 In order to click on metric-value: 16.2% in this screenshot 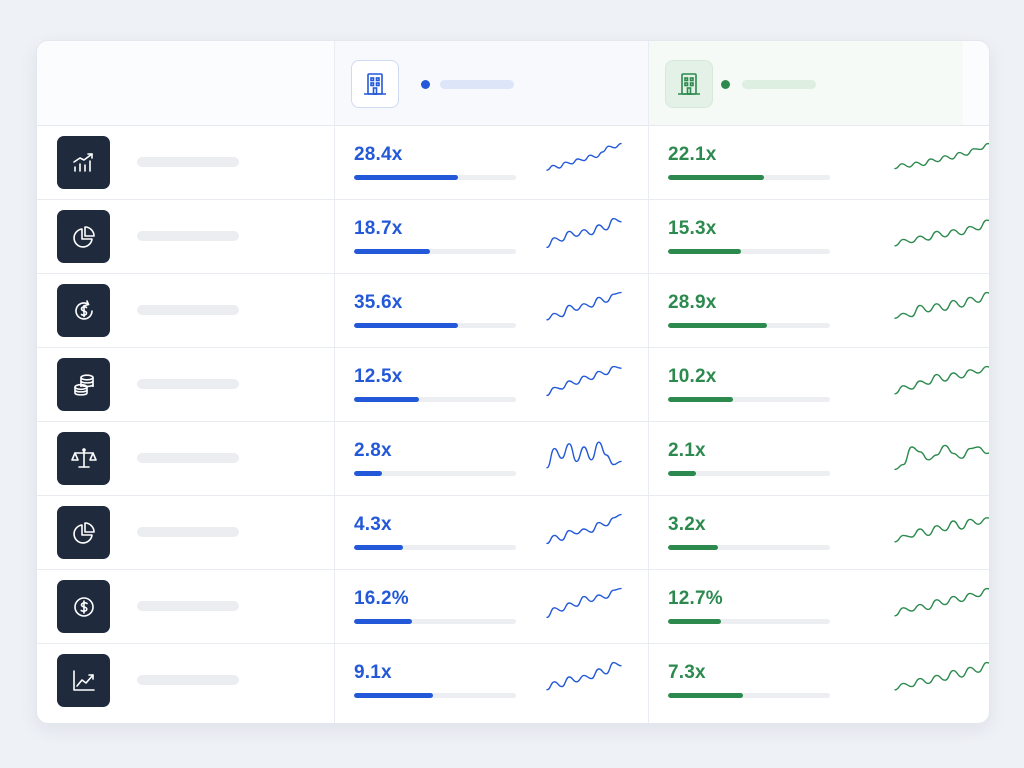, I will do `click(381, 598)`.